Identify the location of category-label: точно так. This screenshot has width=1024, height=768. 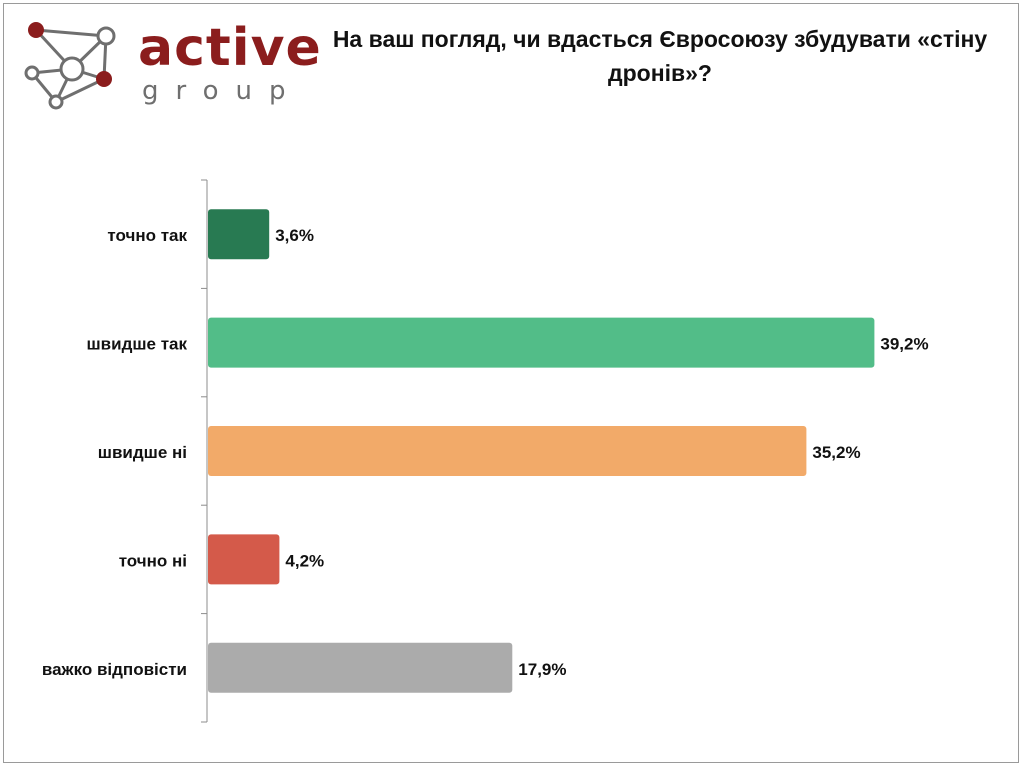
(147, 235).